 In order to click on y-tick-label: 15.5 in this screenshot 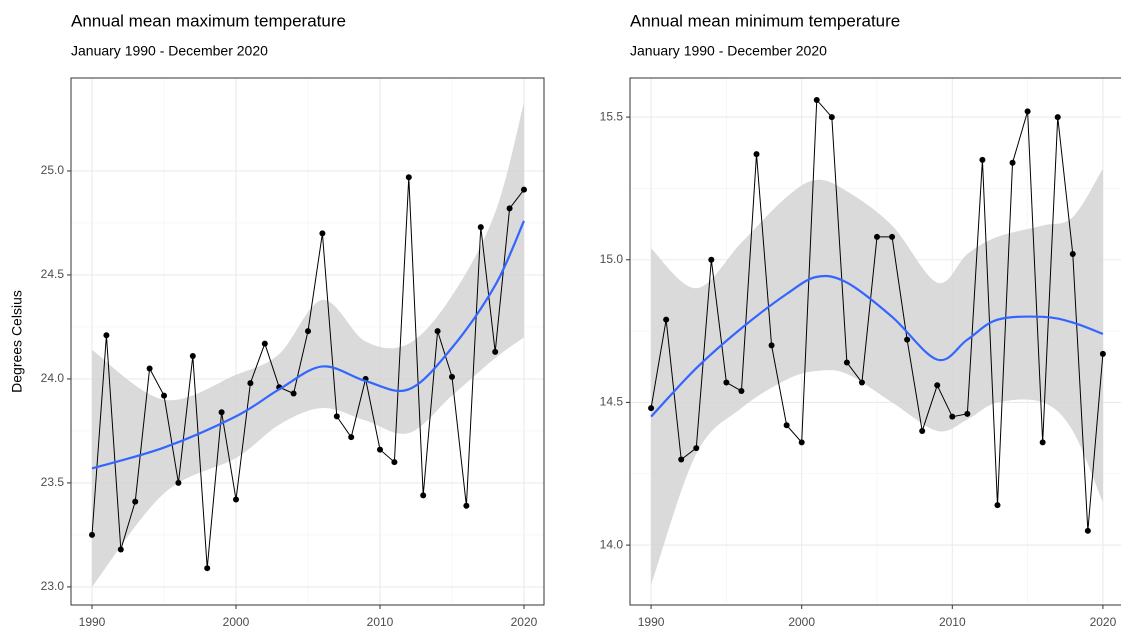, I will do `click(612, 116)`.